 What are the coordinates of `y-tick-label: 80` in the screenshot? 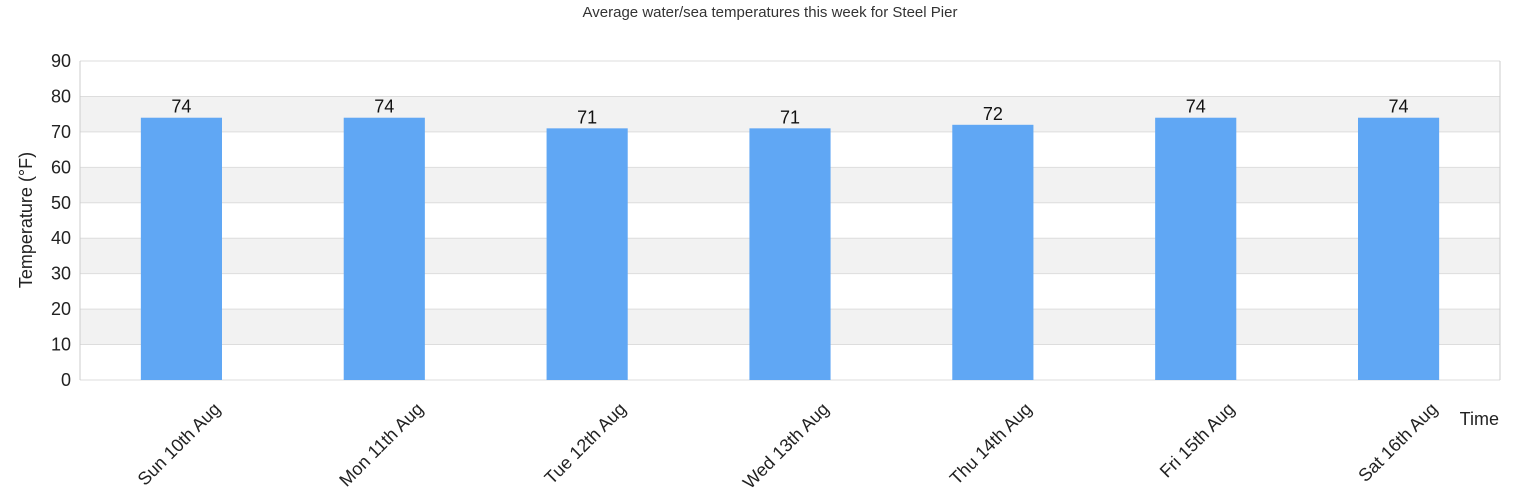 It's located at (61, 96).